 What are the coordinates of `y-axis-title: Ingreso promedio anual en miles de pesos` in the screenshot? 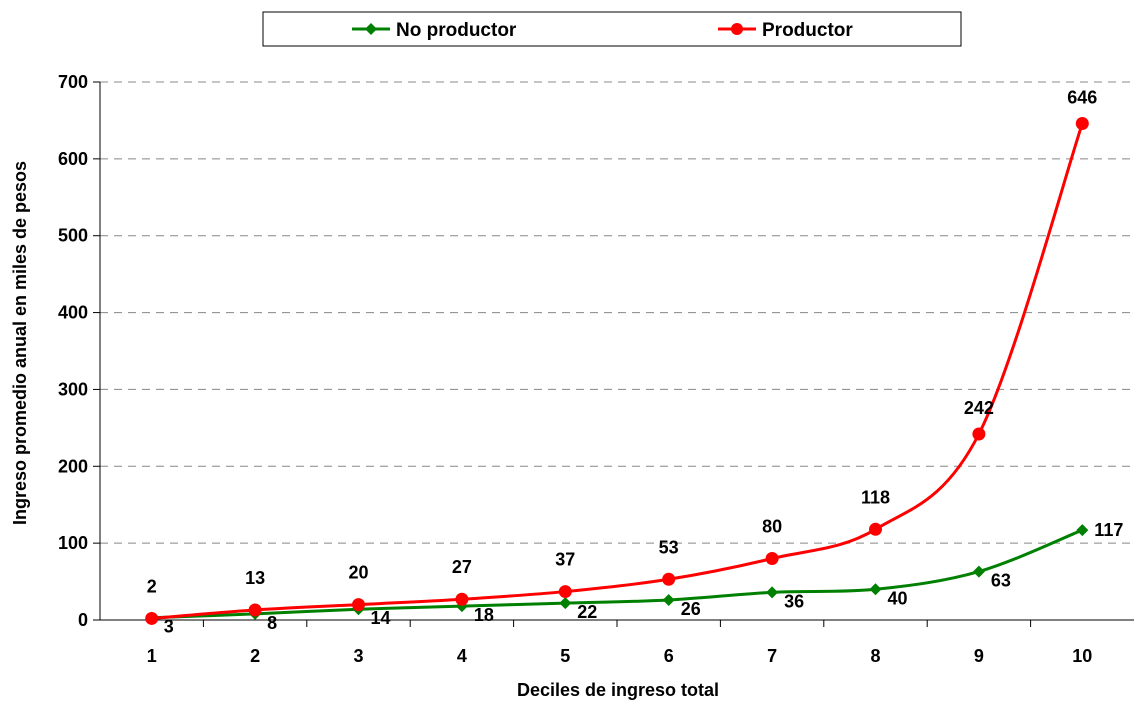 It's located at (20, 343).